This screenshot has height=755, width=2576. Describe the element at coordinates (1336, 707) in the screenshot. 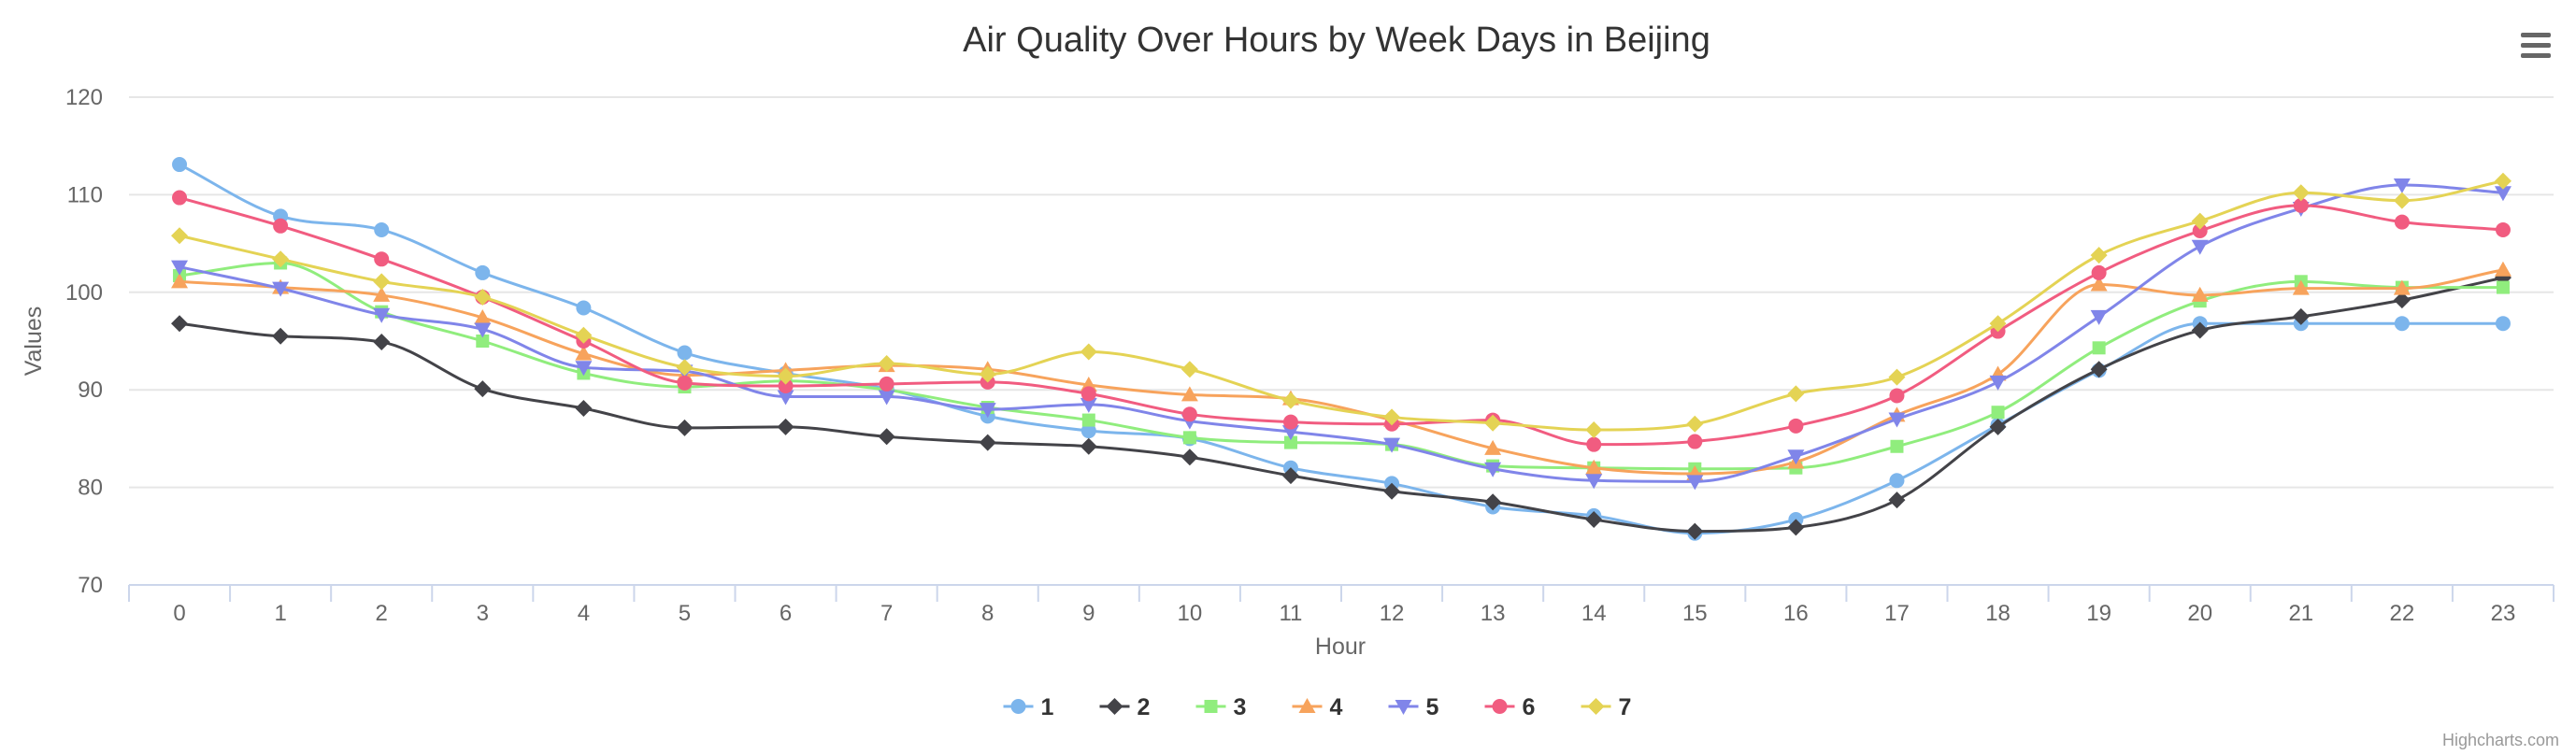

I see `legend-label-4: 4` at that location.